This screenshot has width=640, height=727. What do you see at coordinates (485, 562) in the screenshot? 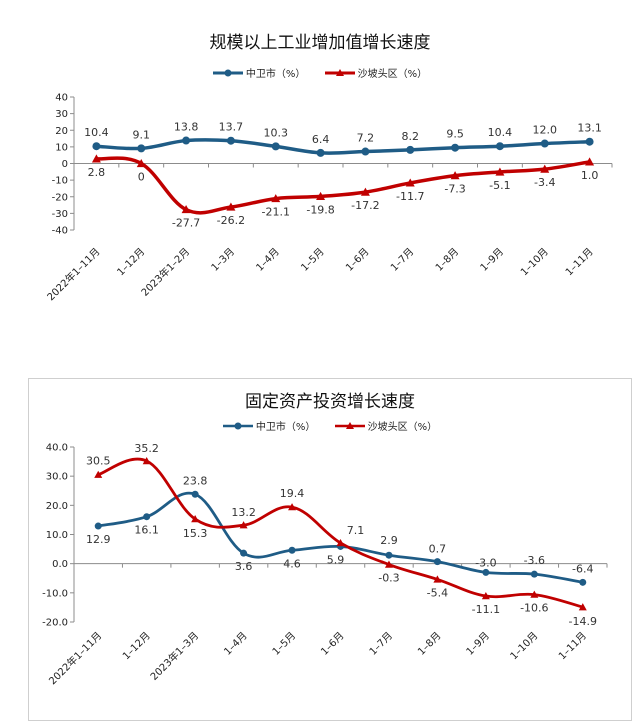
I see `data-label: -3.0` at bounding box center [485, 562].